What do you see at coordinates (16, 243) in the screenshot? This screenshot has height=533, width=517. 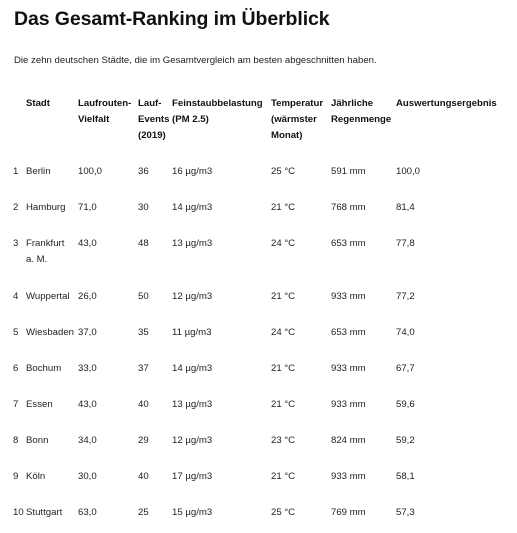 I see `cell-rank: 3` at bounding box center [16, 243].